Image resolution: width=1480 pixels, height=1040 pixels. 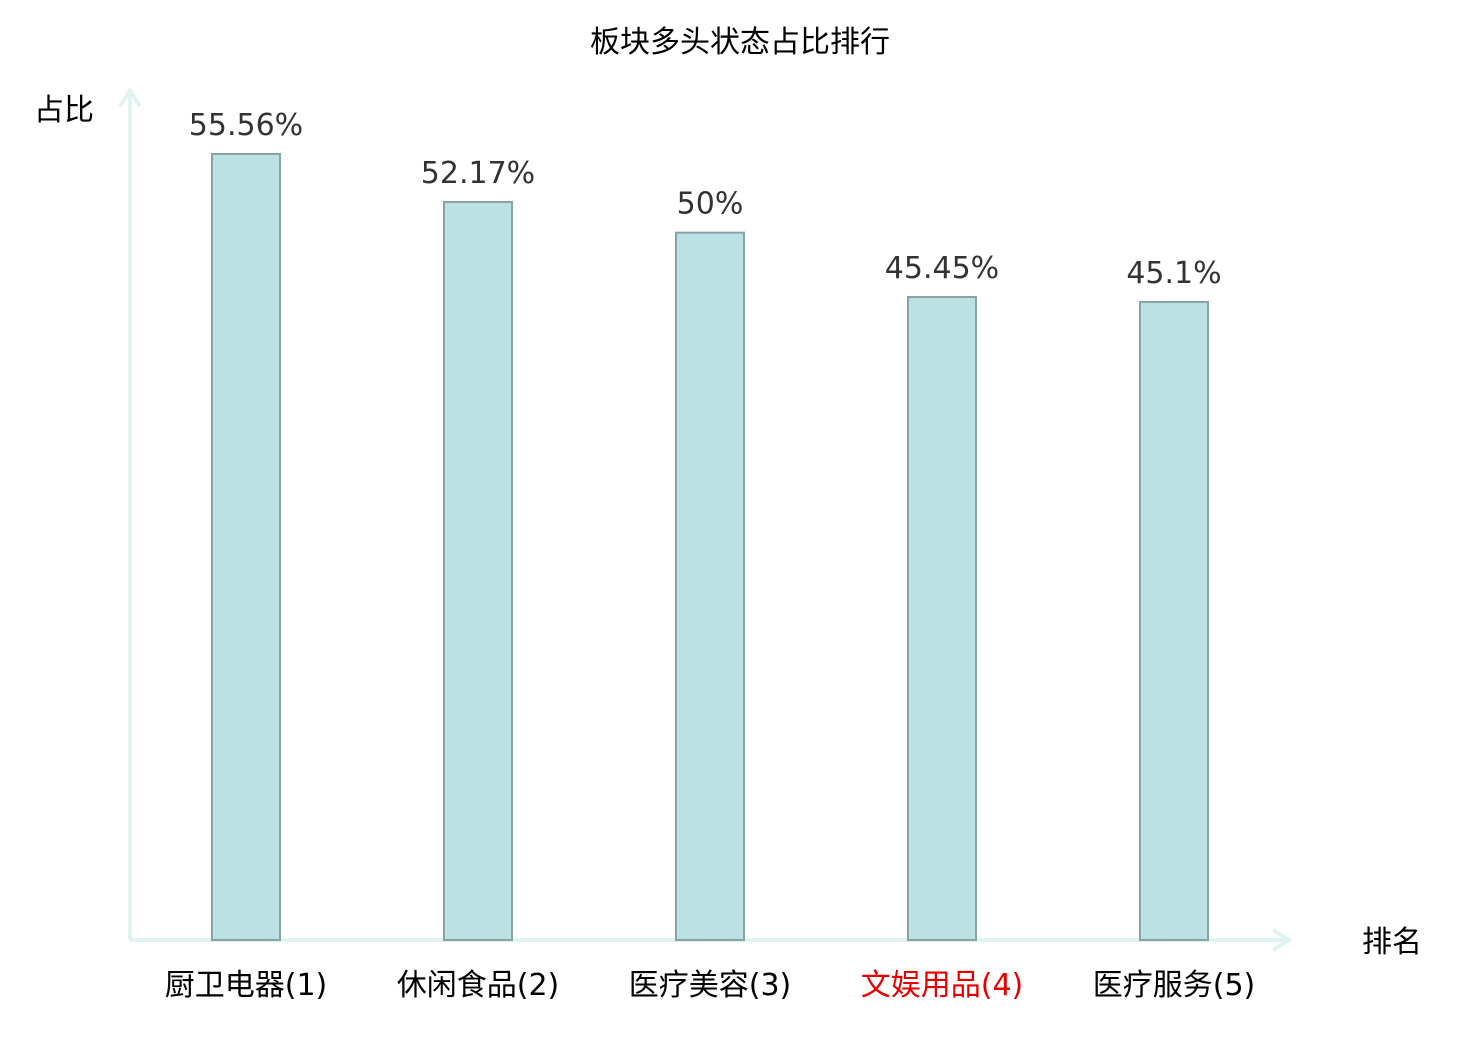 What do you see at coordinates (1174, 985) in the screenshot?
I see `category-tick-label: 医疗服务(5)` at bounding box center [1174, 985].